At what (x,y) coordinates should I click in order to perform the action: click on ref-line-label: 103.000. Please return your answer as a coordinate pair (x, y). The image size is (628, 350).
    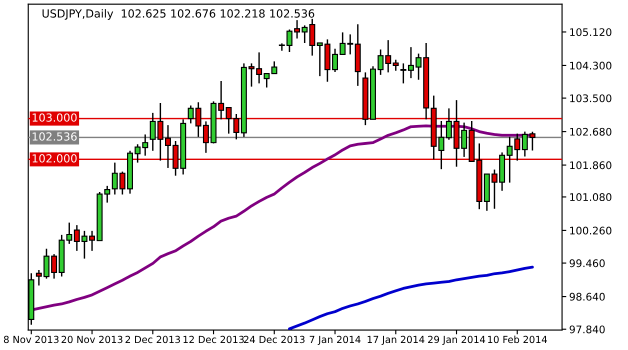
    Looking at the image, I should click on (54, 117).